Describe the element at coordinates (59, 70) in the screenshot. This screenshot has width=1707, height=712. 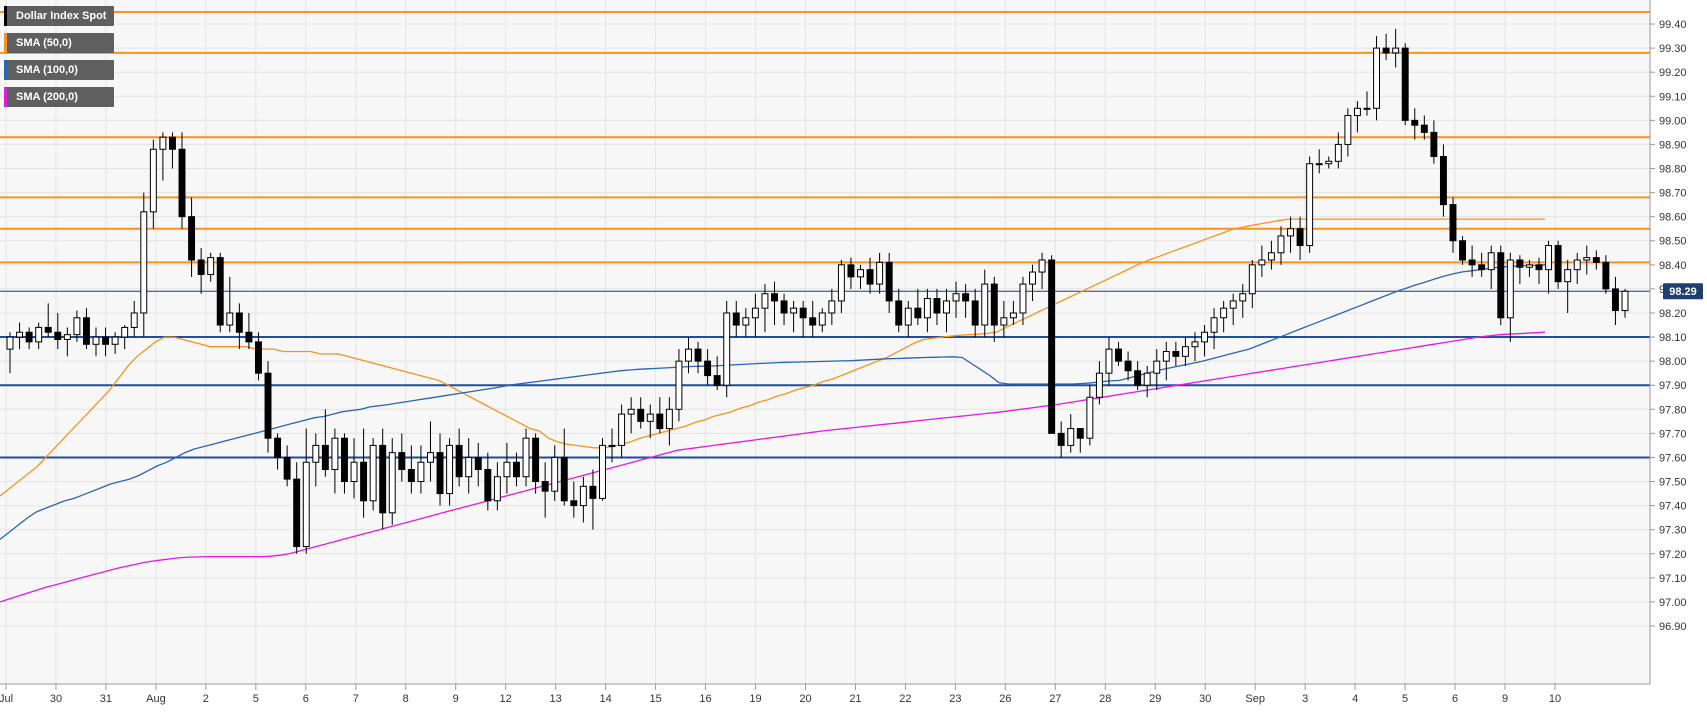
I see `legend-item-sma-100: SMA (100,0)` at that location.